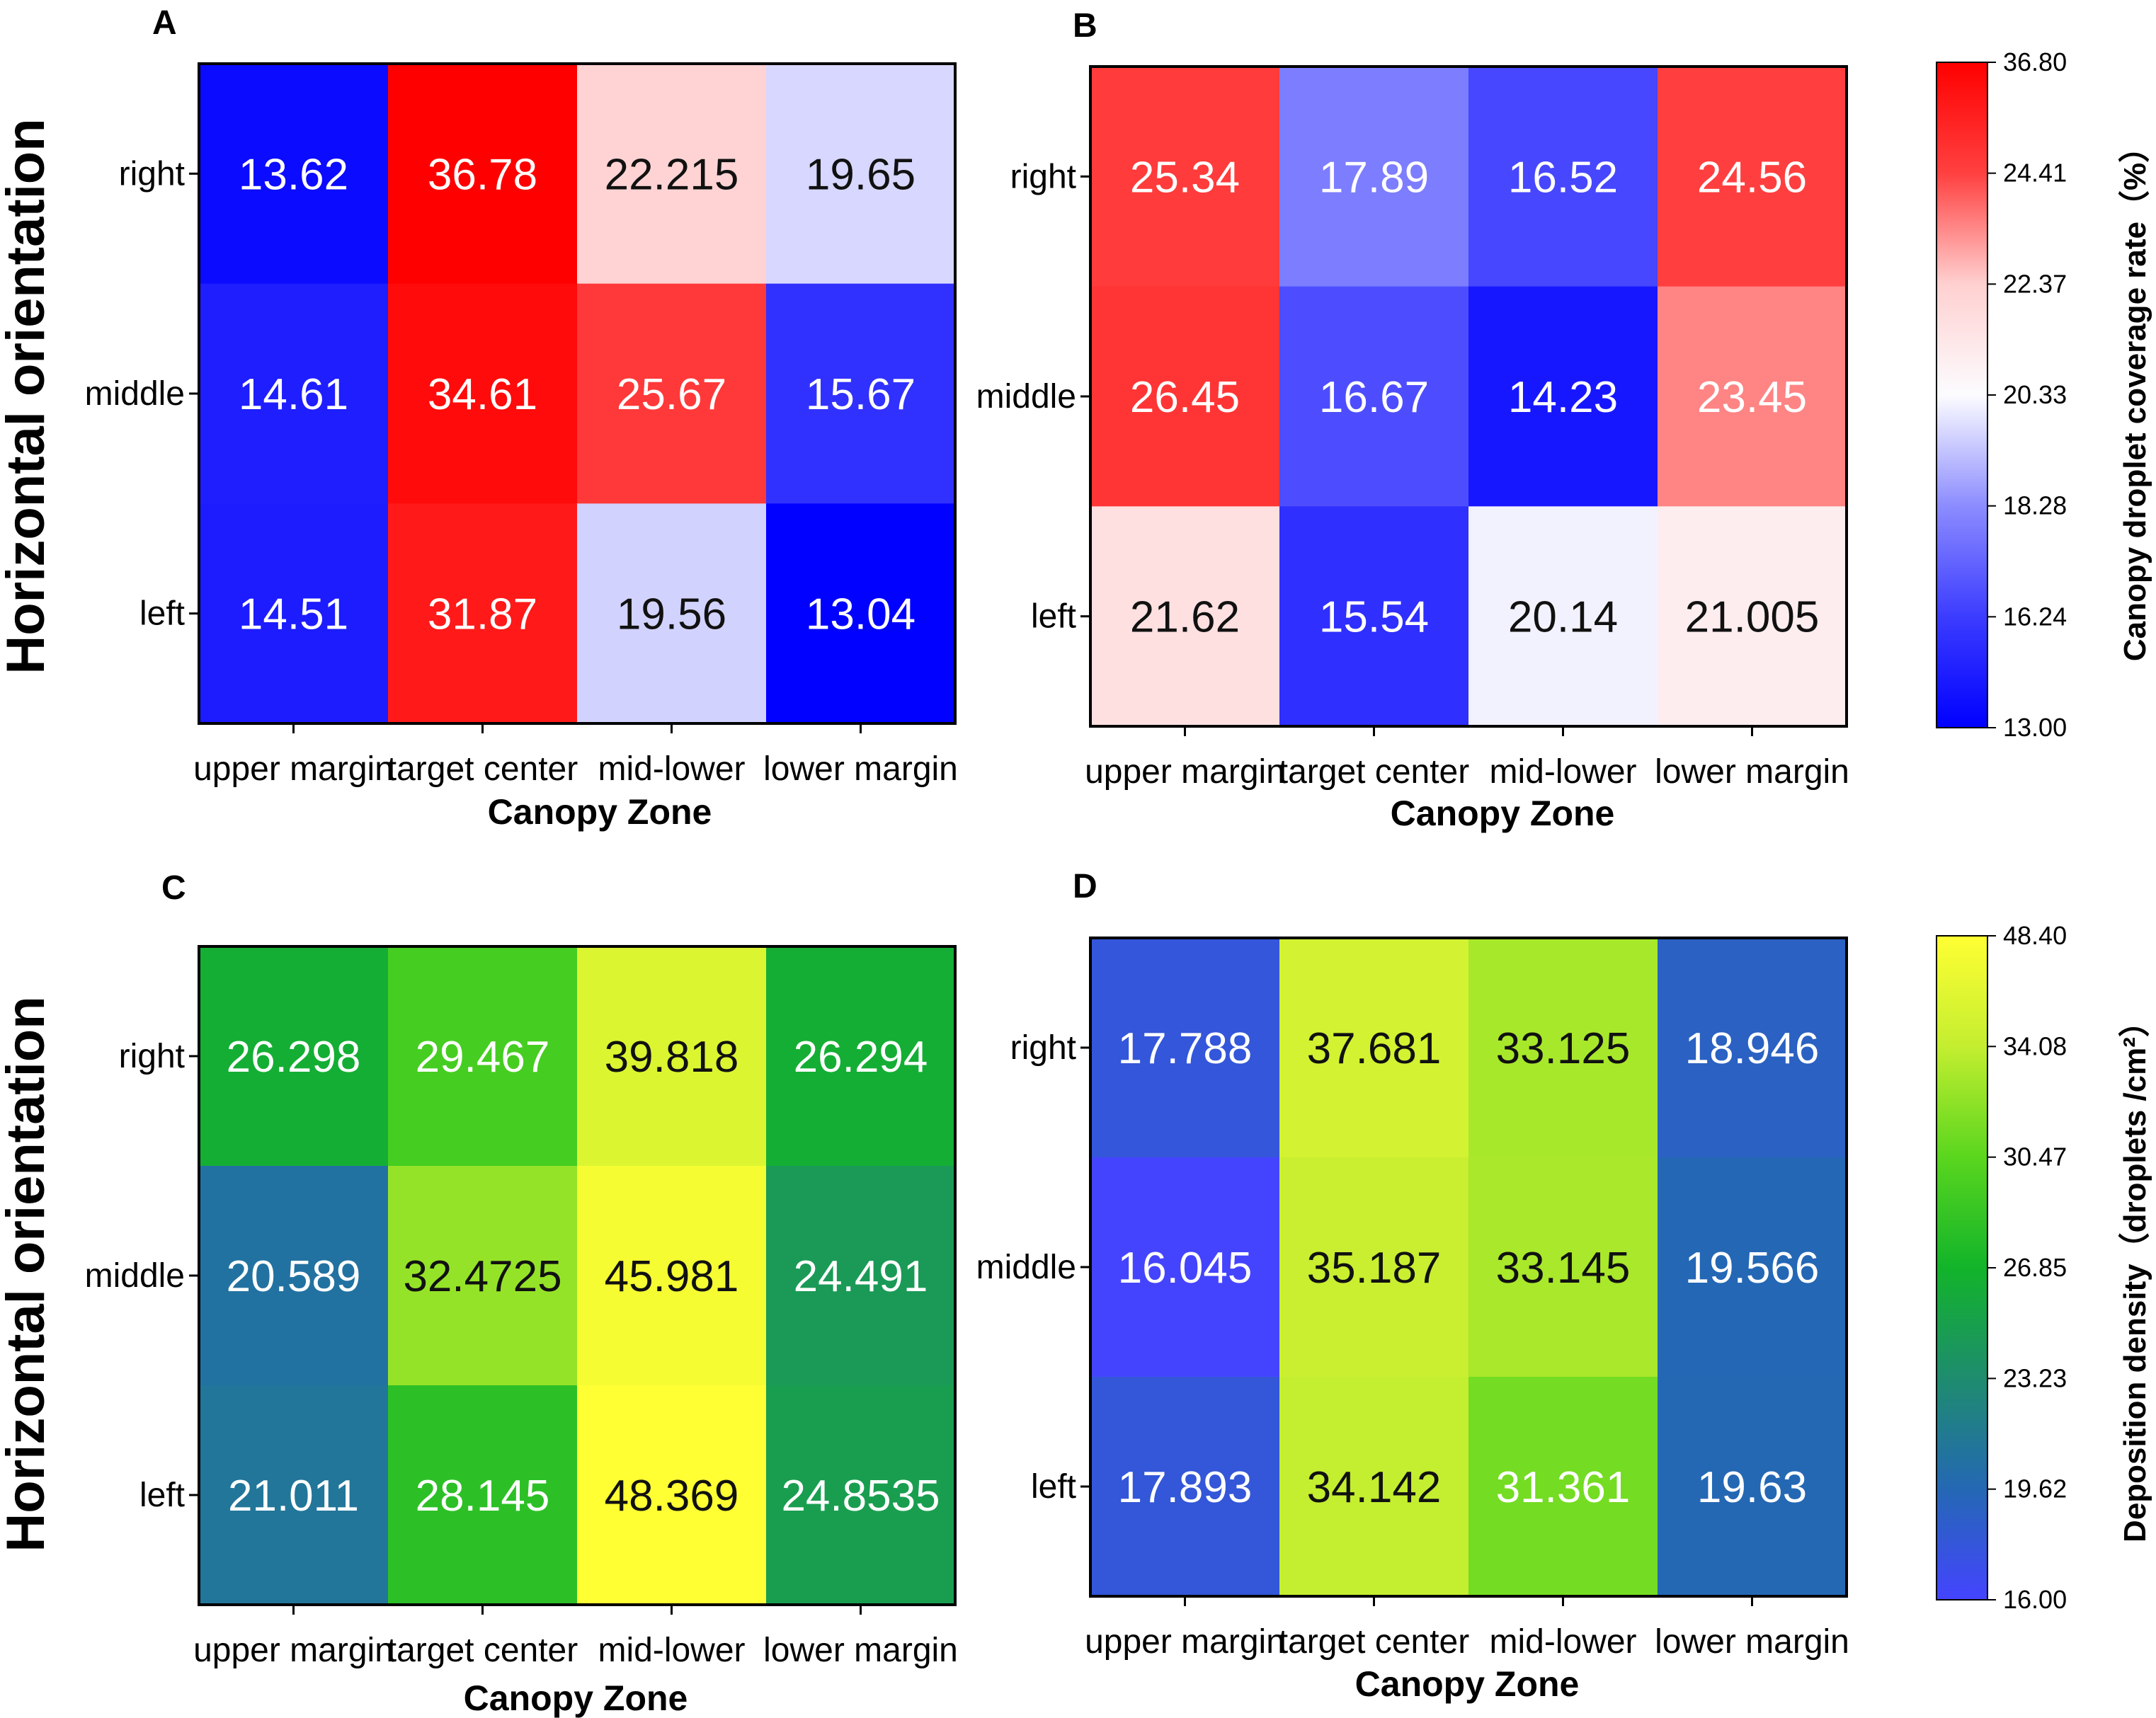  Describe the element at coordinates (1752, 1487) in the screenshot. I see `cell-value-label: 19.63` at that location.